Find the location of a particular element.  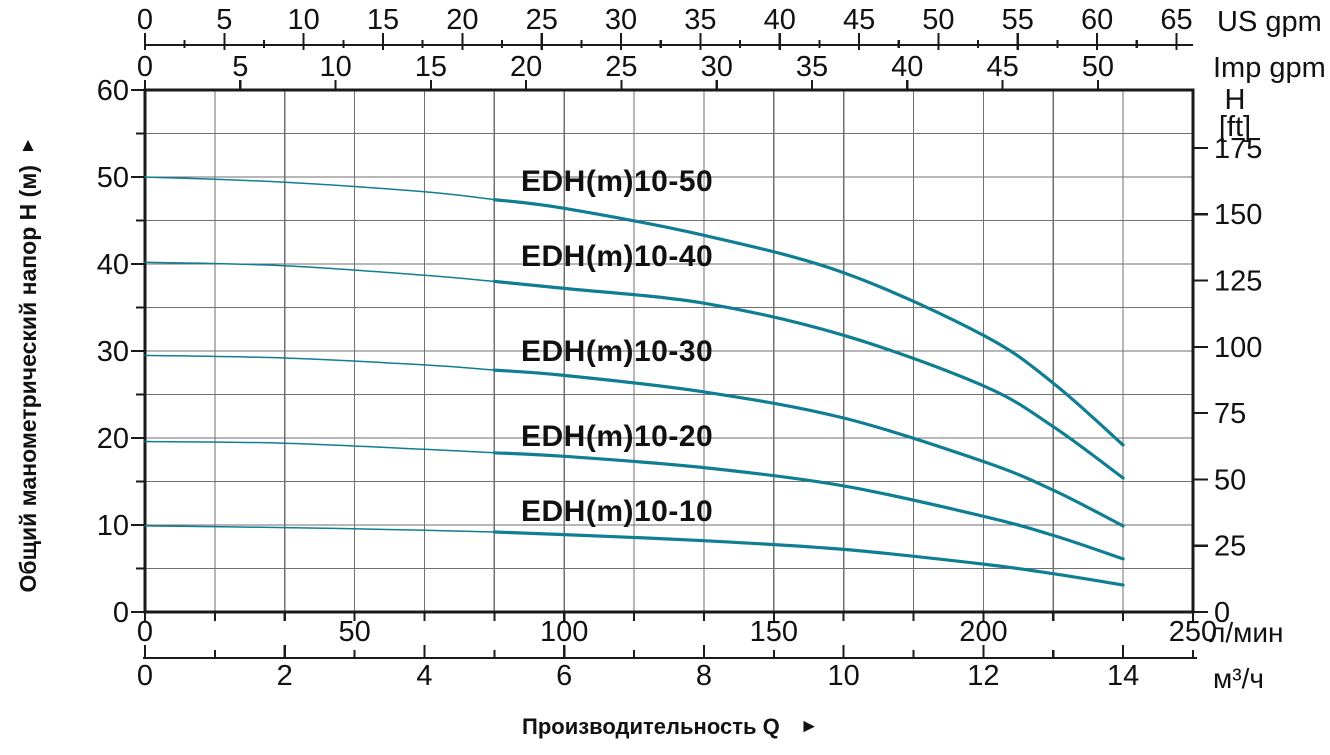

curve-thin-EDH(m)10-20 is located at coordinates (320, 447).